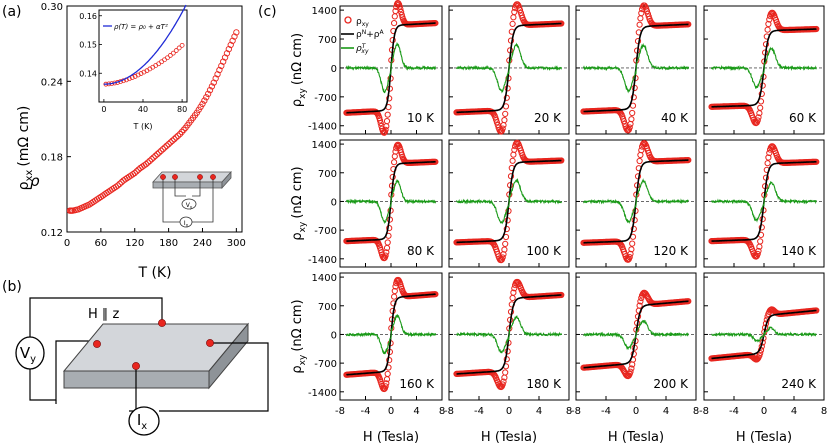 The image size is (831, 448). Describe the element at coordinates (671, 384) in the screenshot. I see `temperature-label: 200 K` at that location.